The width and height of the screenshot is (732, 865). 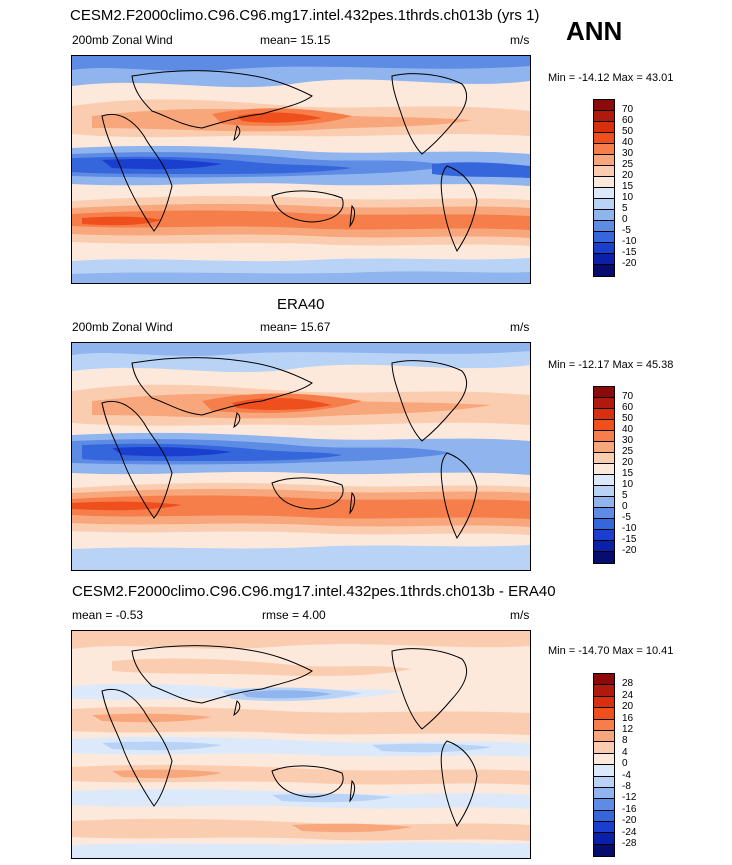 What do you see at coordinates (626, 786) in the screenshot?
I see `panel-3-level: -8` at bounding box center [626, 786].